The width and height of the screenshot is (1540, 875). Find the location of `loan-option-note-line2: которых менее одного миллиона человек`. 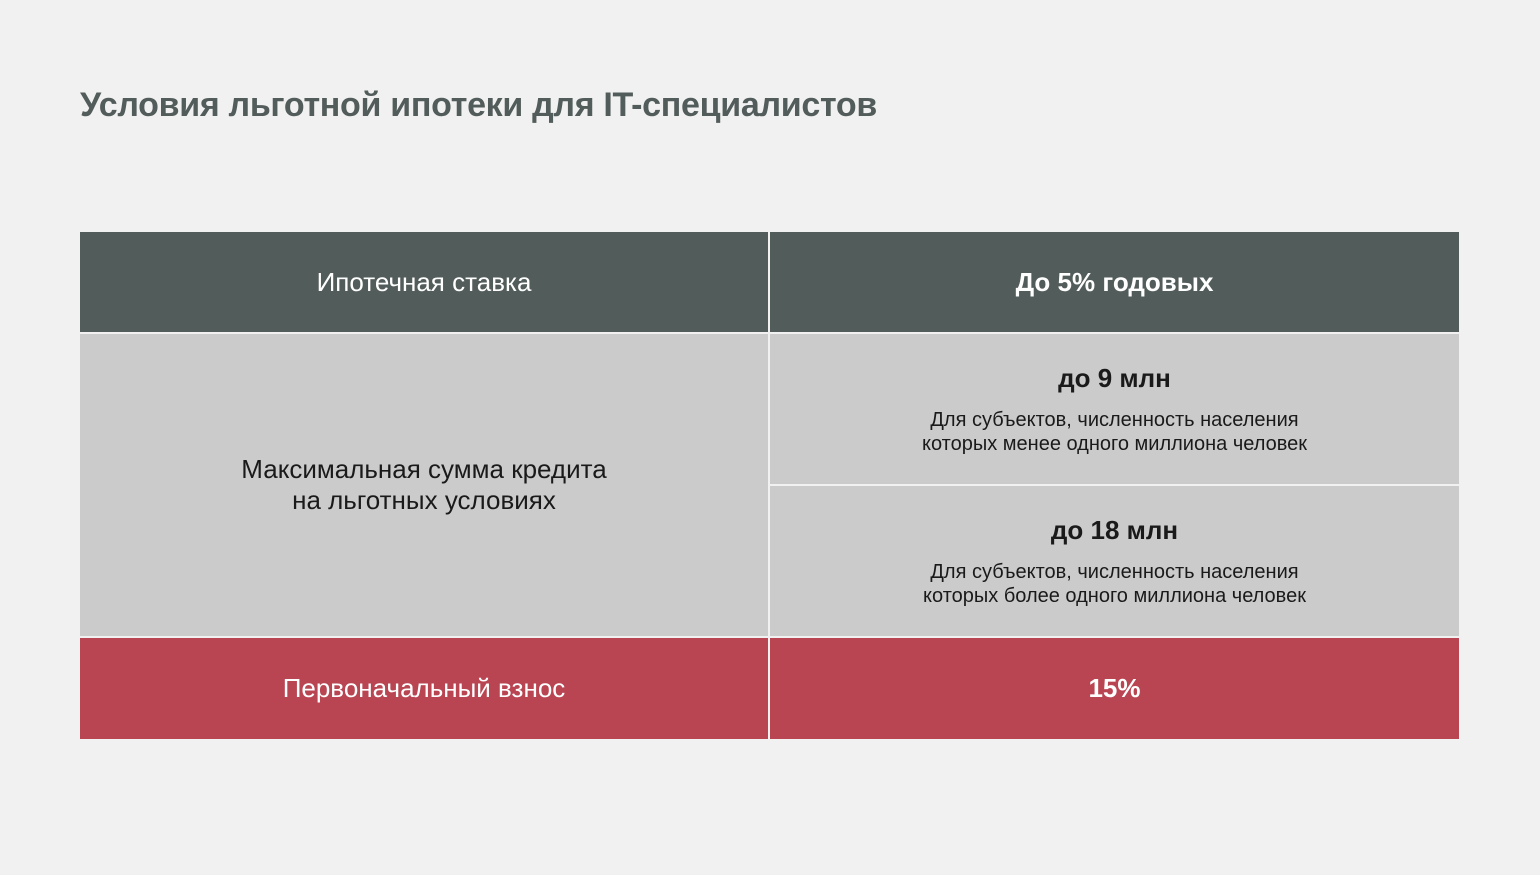

loan-option-note-line2: которых менее одного миллиона человек is located at coordinates (1114, 443).